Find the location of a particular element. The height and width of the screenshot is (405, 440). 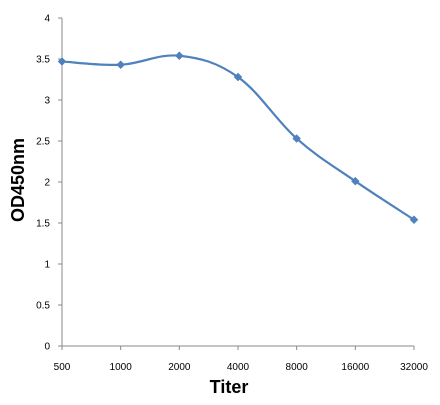

y-tick-label: 1 is located at coordinates (47, 265).